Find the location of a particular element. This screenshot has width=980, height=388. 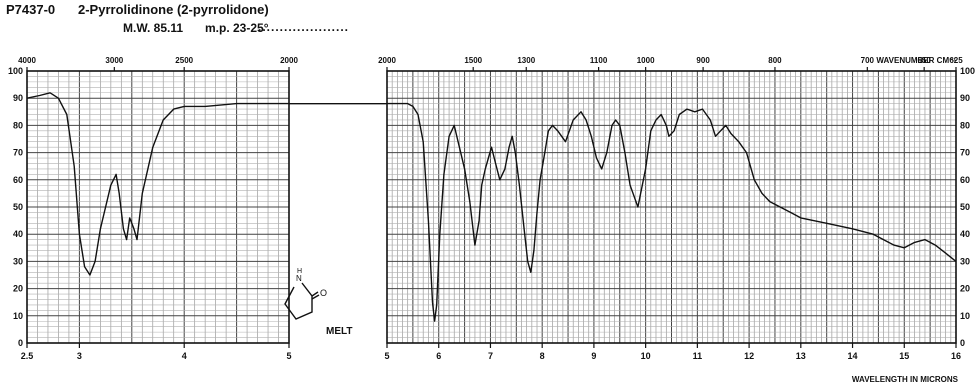

wavenumber-tick-label: 2500 is located at coordinates (184, 60).